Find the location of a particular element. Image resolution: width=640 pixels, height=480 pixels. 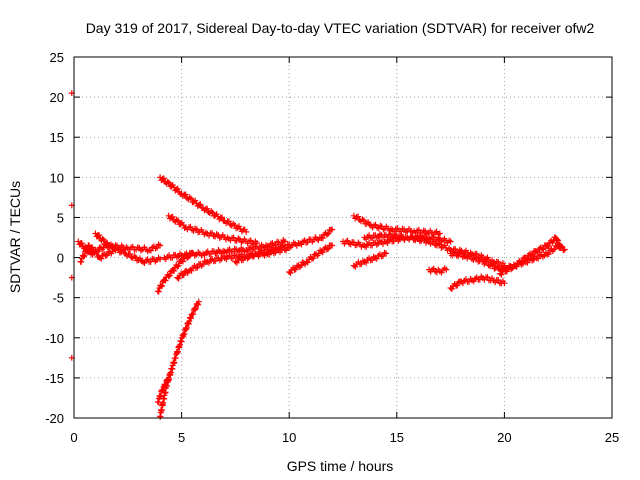

y-tick-label: 25 is located at coordinates (57, 57).